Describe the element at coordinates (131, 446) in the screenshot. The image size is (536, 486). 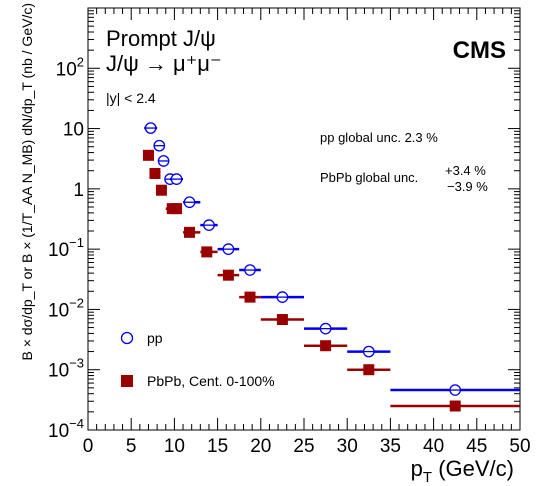
I see `x-tick-label: 5` at that location.